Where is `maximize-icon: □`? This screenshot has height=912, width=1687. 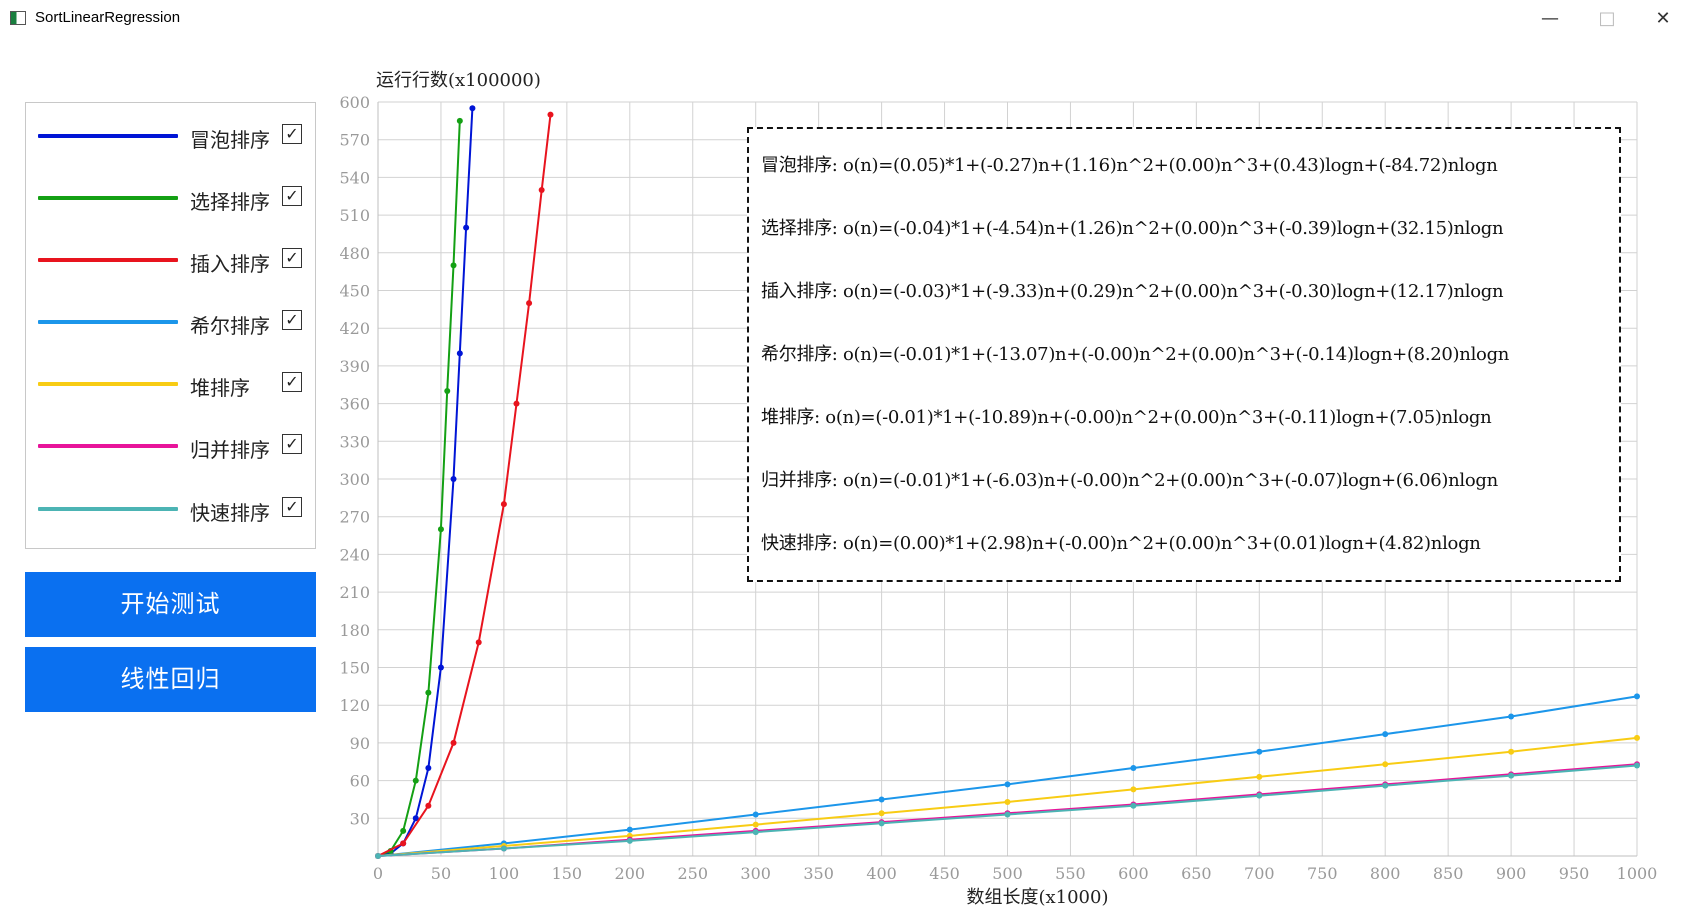
maximize-icon: □ is located at coordinates (1607, 18).